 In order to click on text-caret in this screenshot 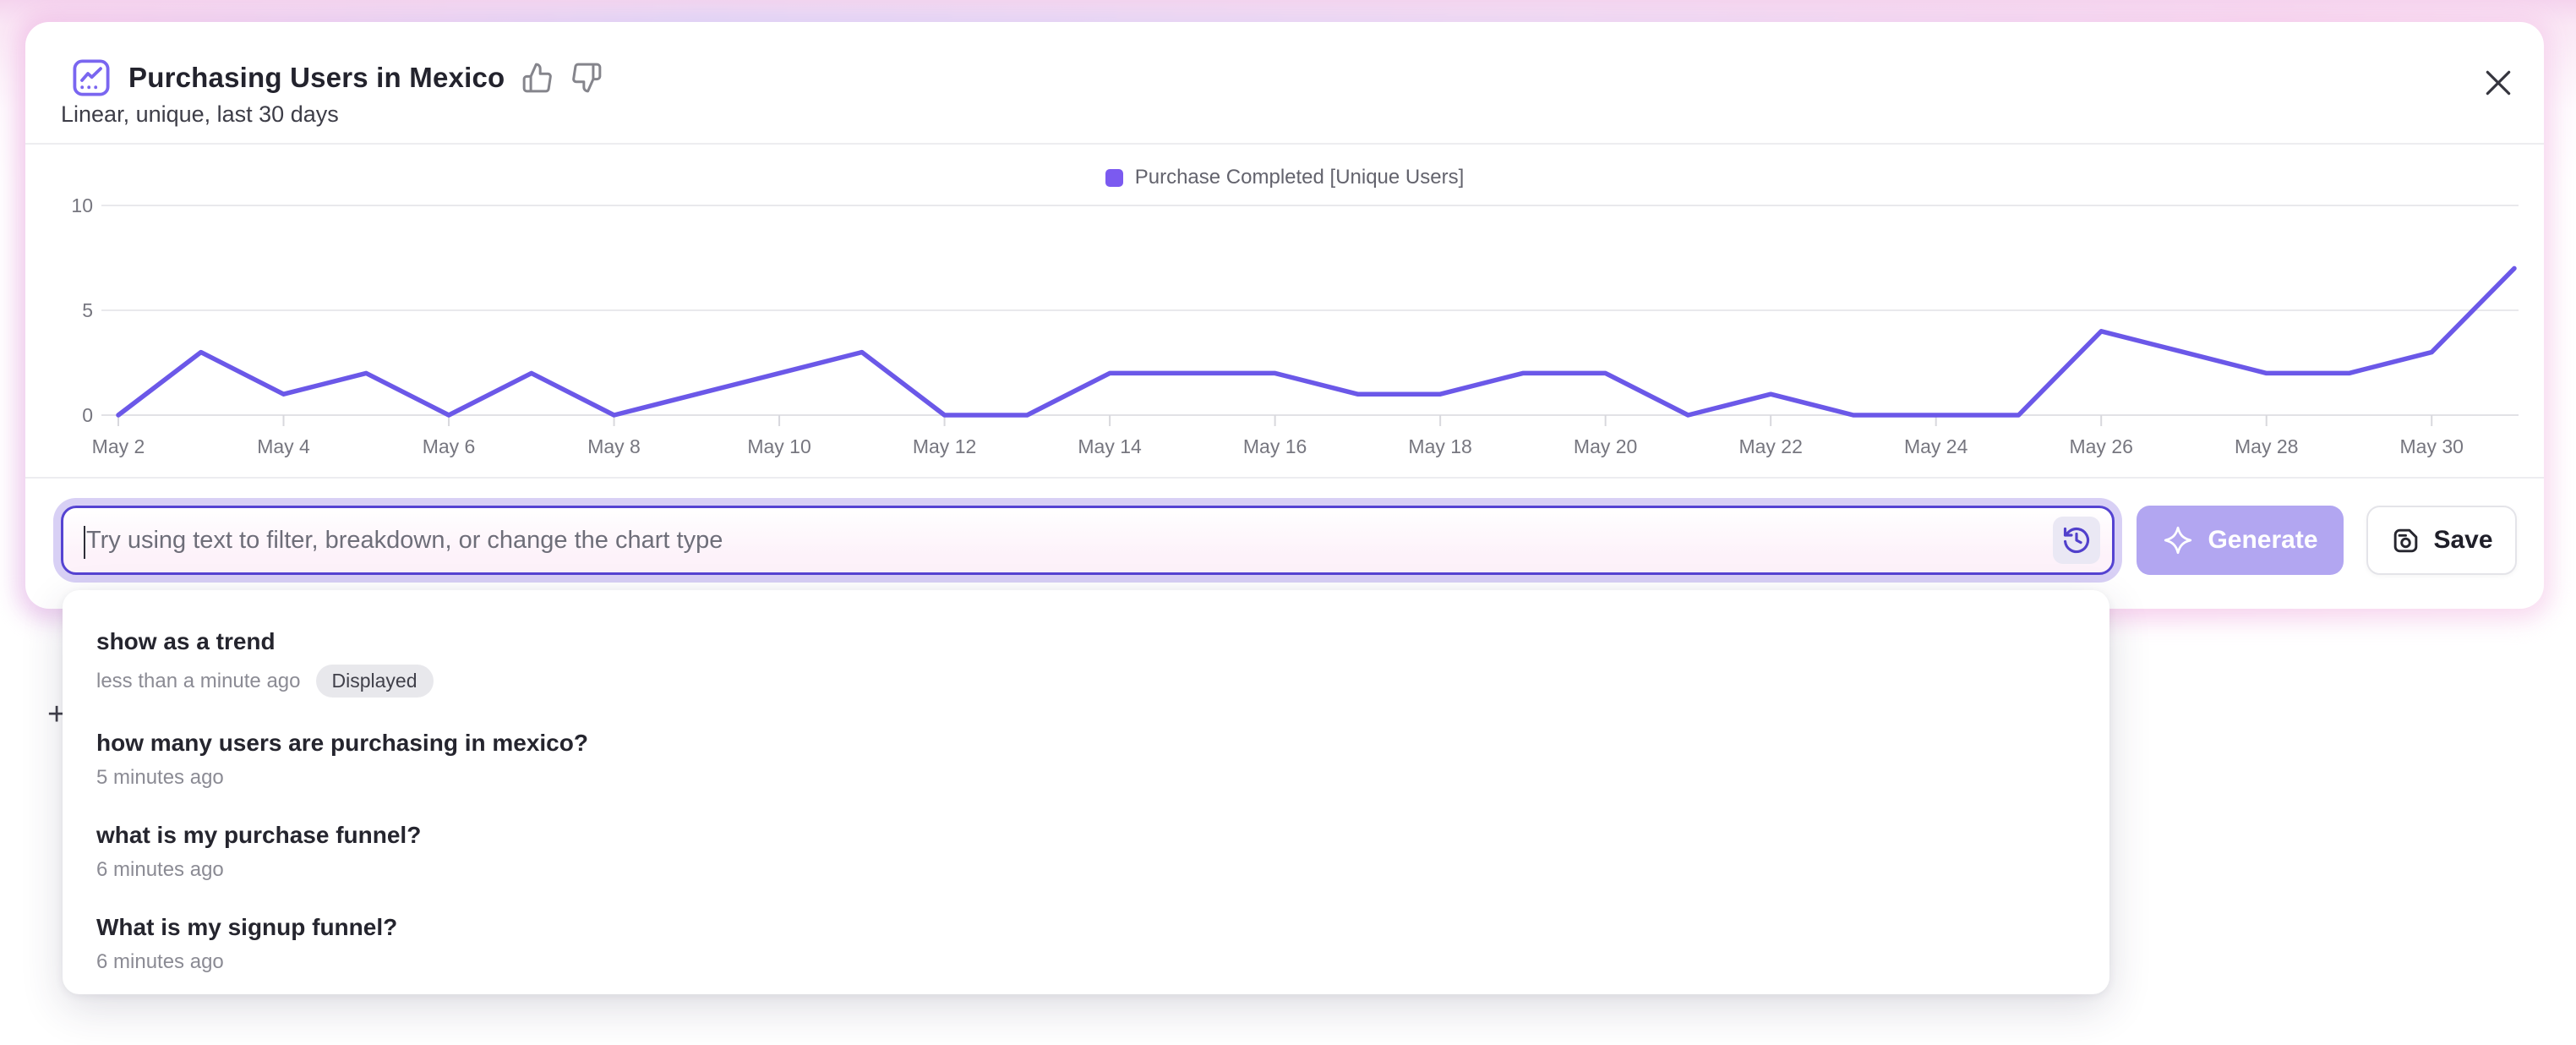, I will do `click(84, 542)`.